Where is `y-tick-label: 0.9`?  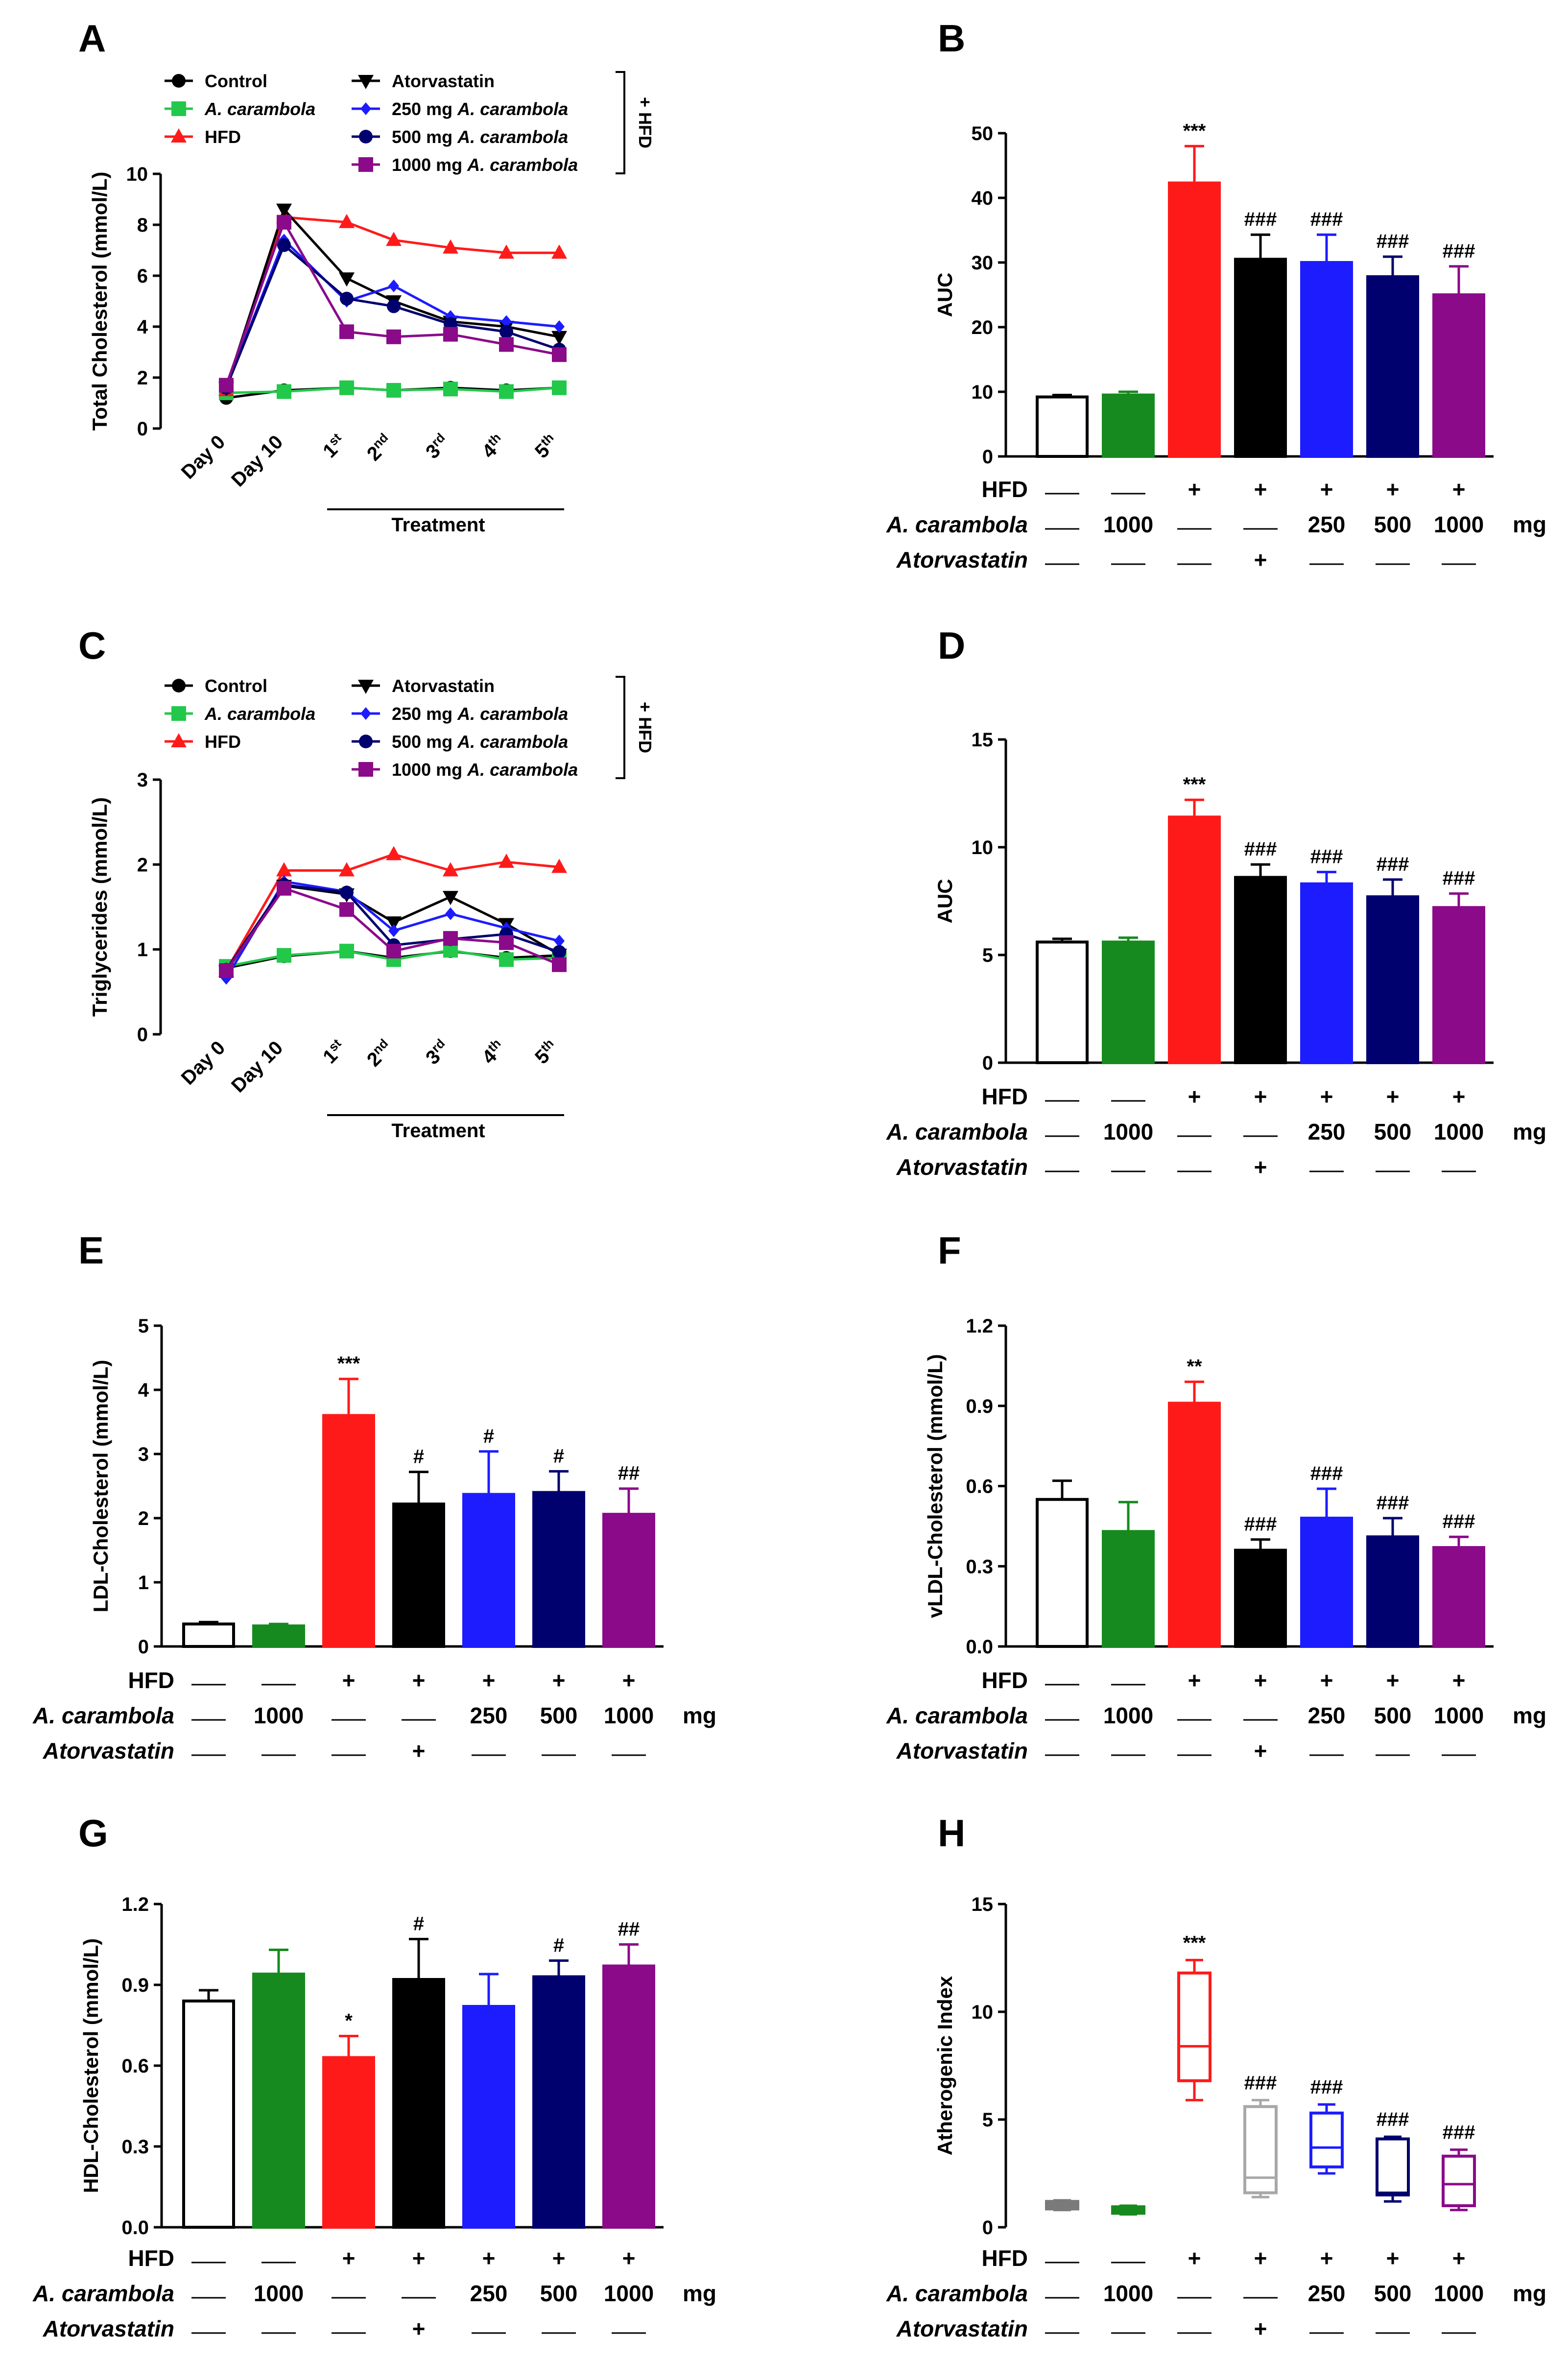
y-tick-label: 0.9 is located at coordinates (979, 1406).